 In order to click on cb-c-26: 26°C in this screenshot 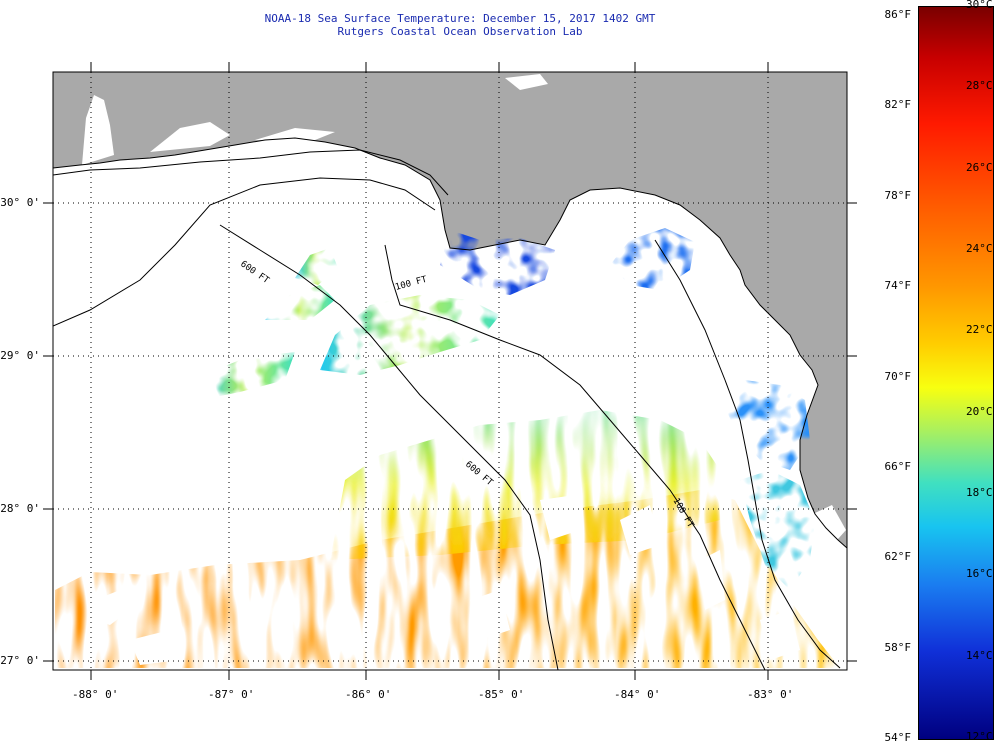, I will do `click(979, 167)`.